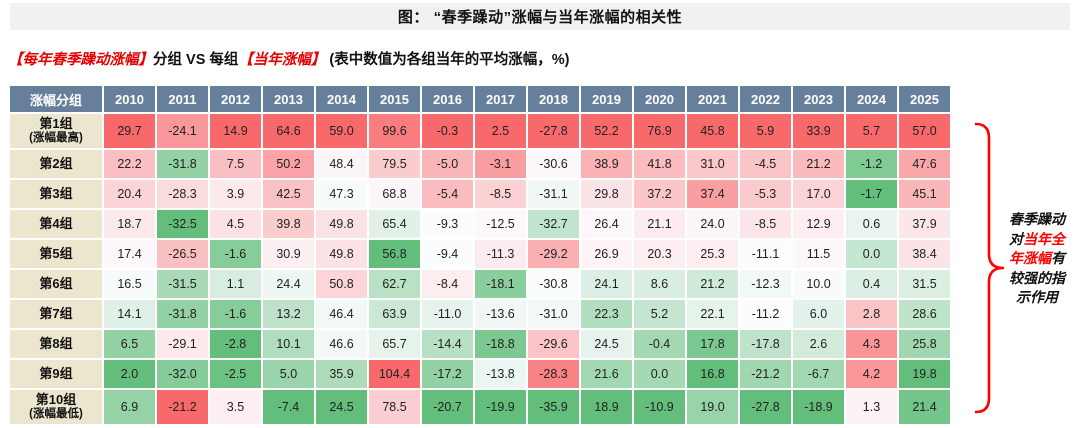  I want to click on heatmap-cell: -6.7, so click(818, 374).